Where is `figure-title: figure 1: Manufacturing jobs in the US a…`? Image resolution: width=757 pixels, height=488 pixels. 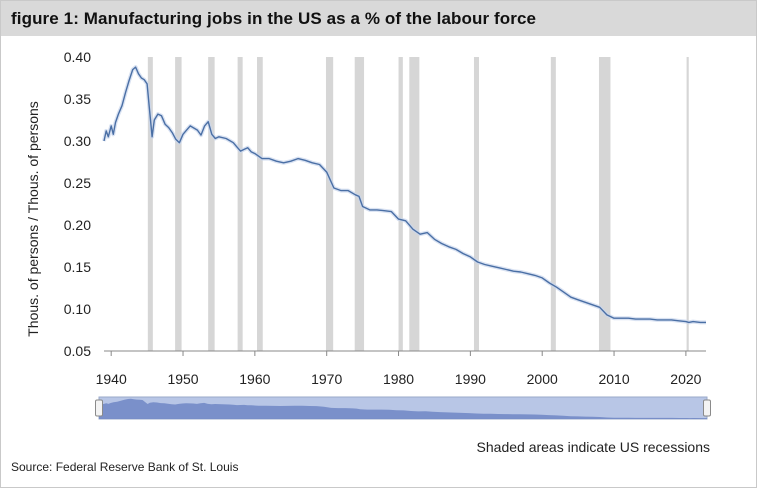
figure-title: figure 1: Manufacturing jobs in the US a… is located at coordinates (274, 18).